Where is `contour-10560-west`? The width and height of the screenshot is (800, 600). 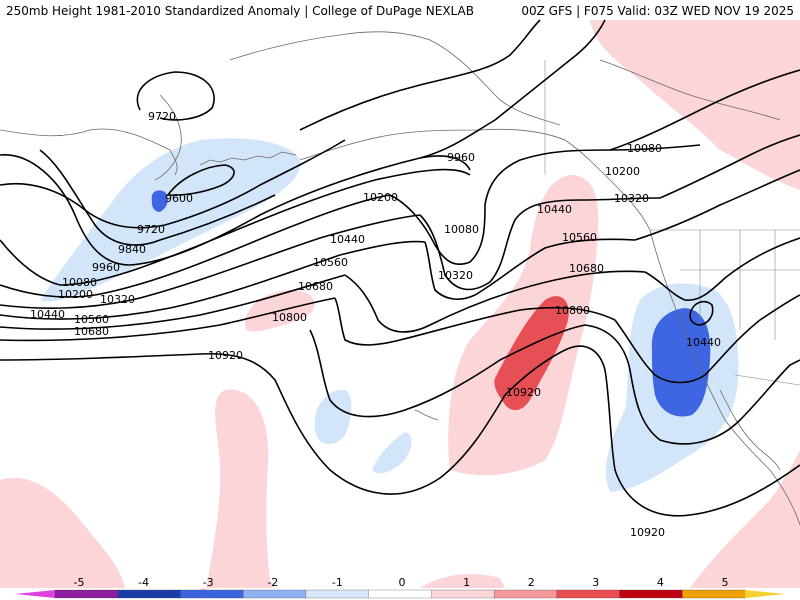
contour-10560-west is located at coordinates (173, 302).